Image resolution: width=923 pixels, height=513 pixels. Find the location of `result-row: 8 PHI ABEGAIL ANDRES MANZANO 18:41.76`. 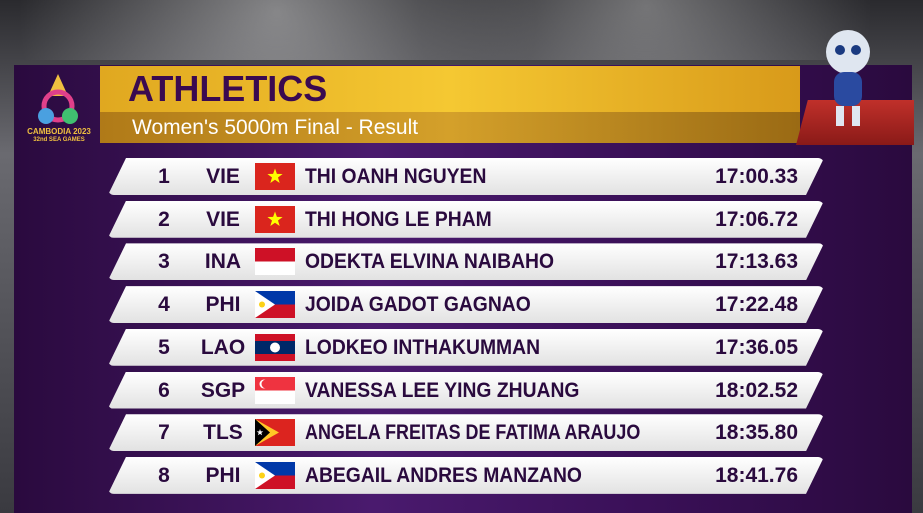

result-row: 8 PHI ABEGAIL ANDRES MANZANO 18:41.76 is located at coordinates (466, 475).